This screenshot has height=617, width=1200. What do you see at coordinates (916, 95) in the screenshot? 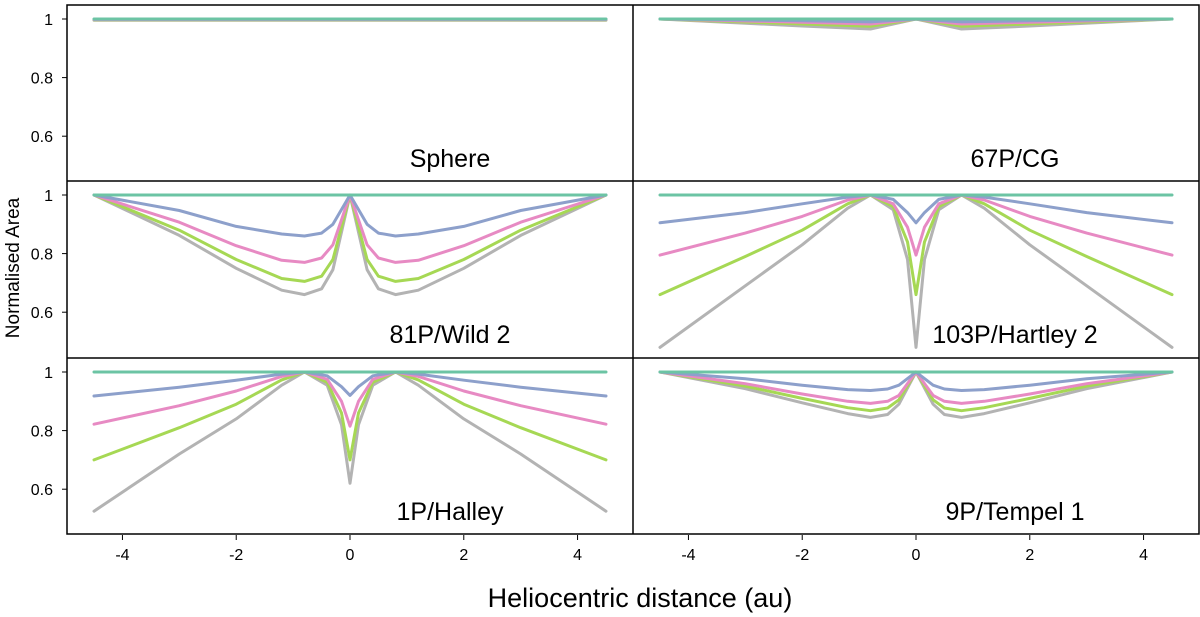
I see `panel-2: 67P/CG` at bounding box center [916, 95].